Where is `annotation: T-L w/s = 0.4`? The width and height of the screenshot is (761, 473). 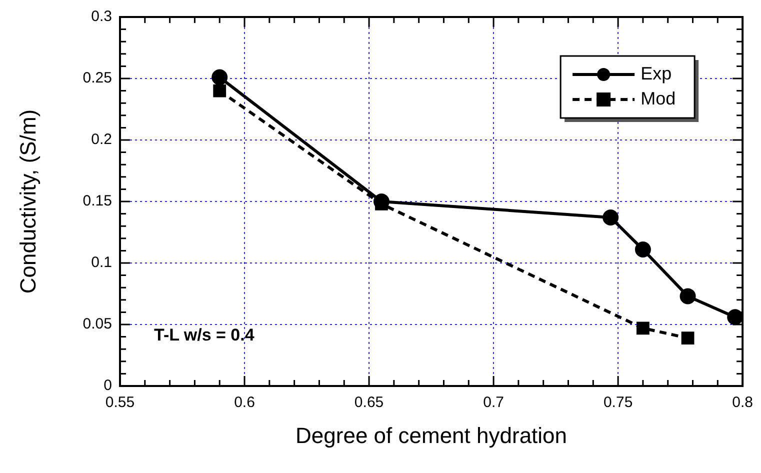 annotation: T-L w/s = 0.4 is located at coordinates (204, 335).